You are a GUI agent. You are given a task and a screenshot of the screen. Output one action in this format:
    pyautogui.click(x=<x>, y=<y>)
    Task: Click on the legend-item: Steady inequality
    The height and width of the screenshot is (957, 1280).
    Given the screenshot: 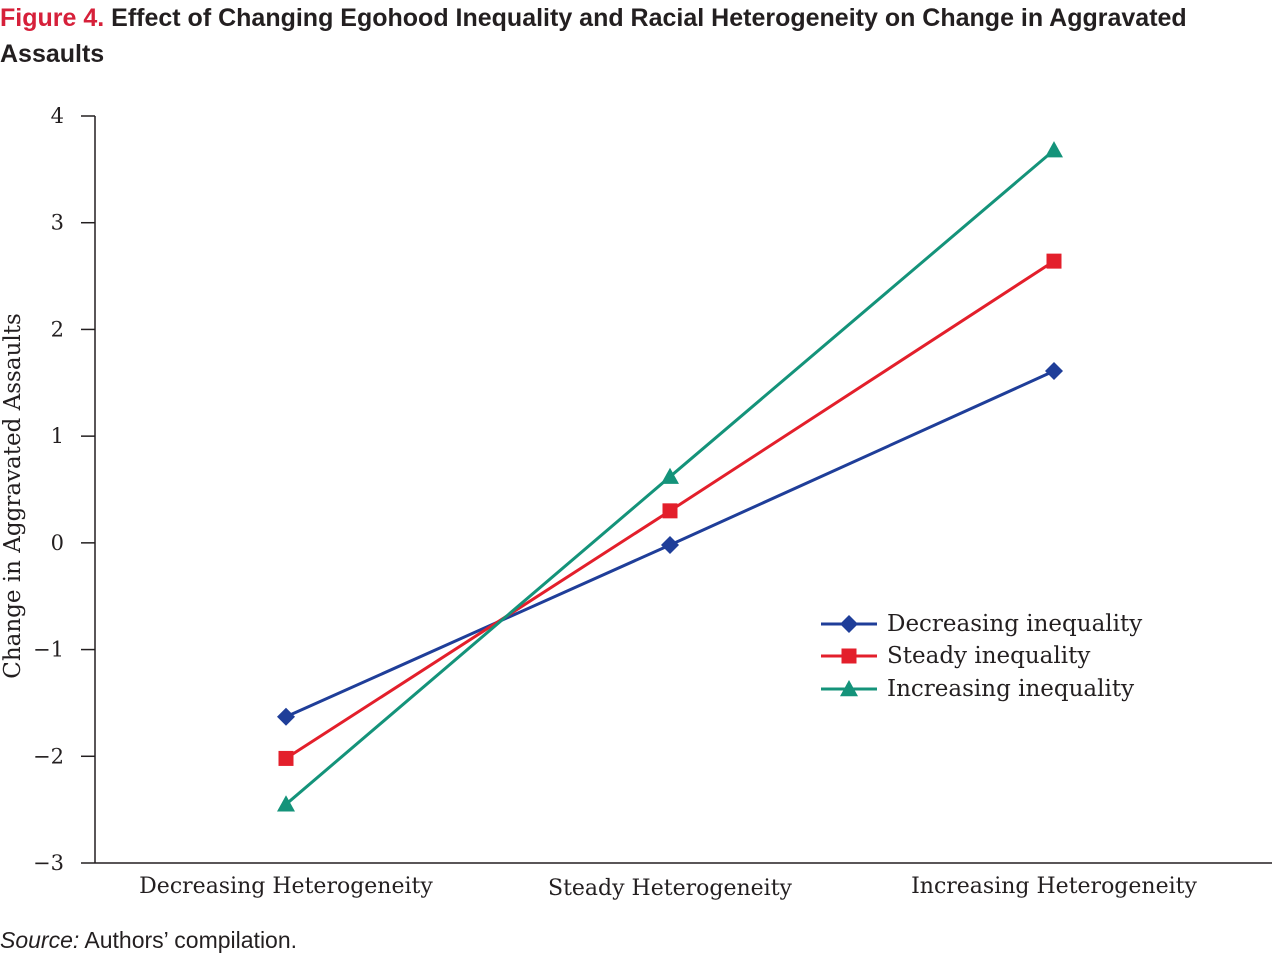 What is the action you would take?
    pyautogui.click(x=955, y=656)
    